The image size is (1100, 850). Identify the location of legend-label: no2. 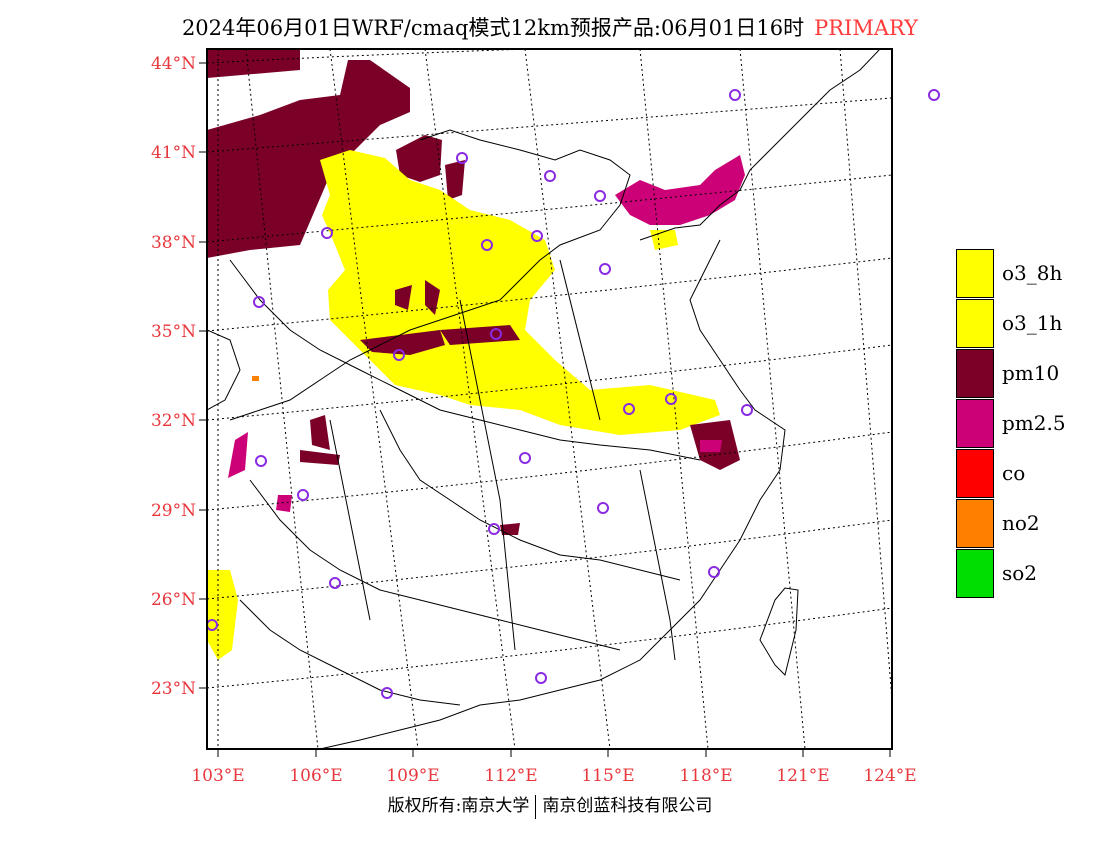
(1021, 523).